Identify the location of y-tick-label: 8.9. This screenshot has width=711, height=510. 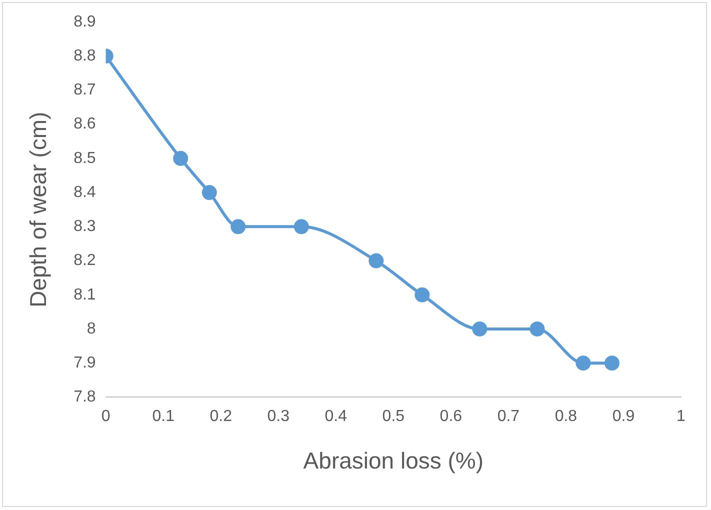
(85, 21).